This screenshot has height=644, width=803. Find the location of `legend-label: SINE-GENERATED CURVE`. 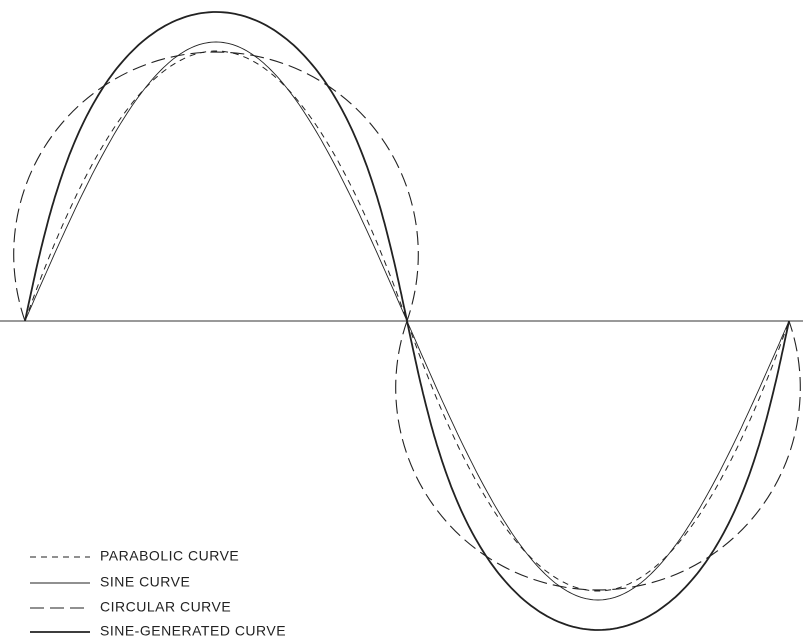

legend-label: SINE-GENERATED CURVE is located at coordinates (193, 631).